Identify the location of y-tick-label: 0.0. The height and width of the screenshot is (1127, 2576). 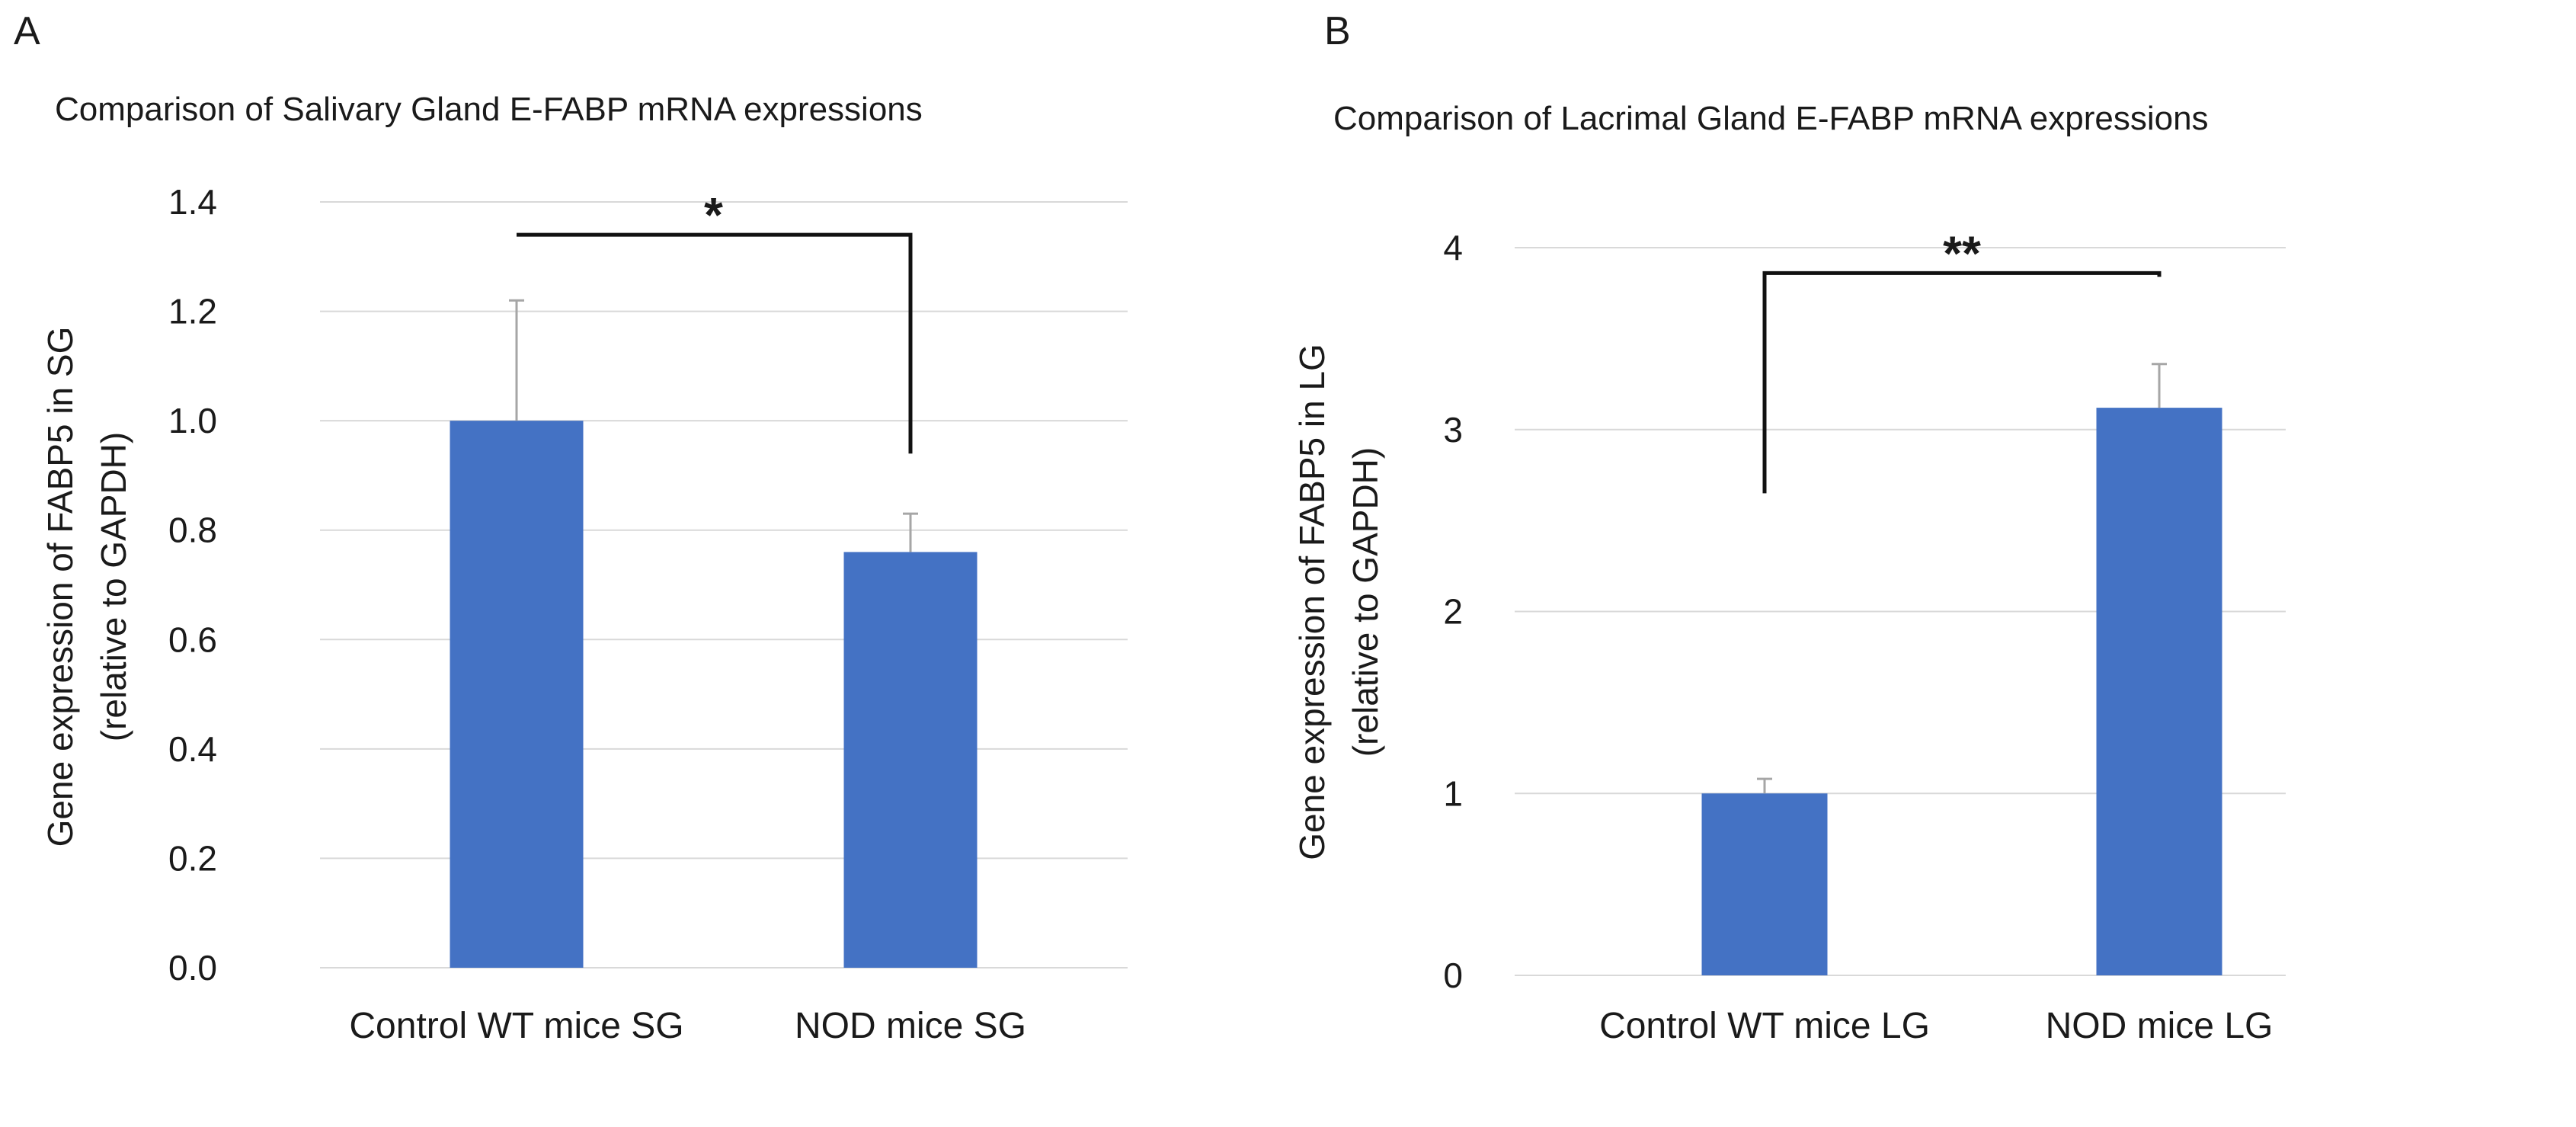
(192, 968).